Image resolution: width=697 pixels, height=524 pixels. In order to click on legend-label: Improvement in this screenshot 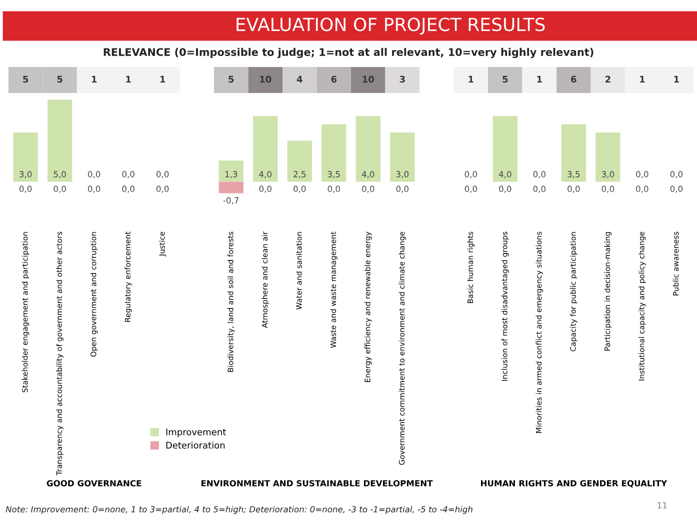, I will do `click(196, 433)`.